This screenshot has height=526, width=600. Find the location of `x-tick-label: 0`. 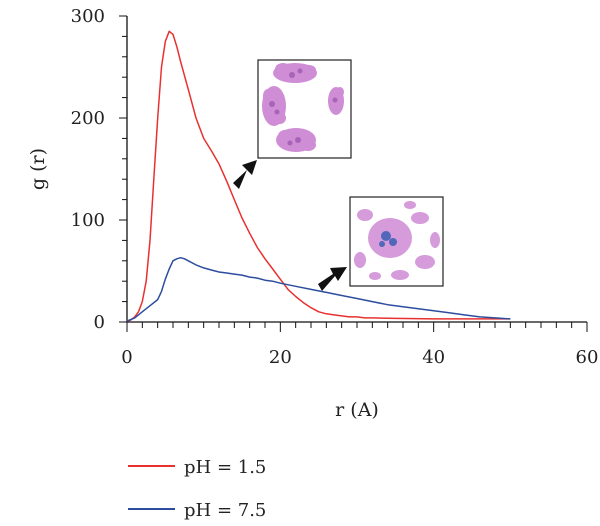

x-tick-label: 0 is located at coordinates (126, 357).